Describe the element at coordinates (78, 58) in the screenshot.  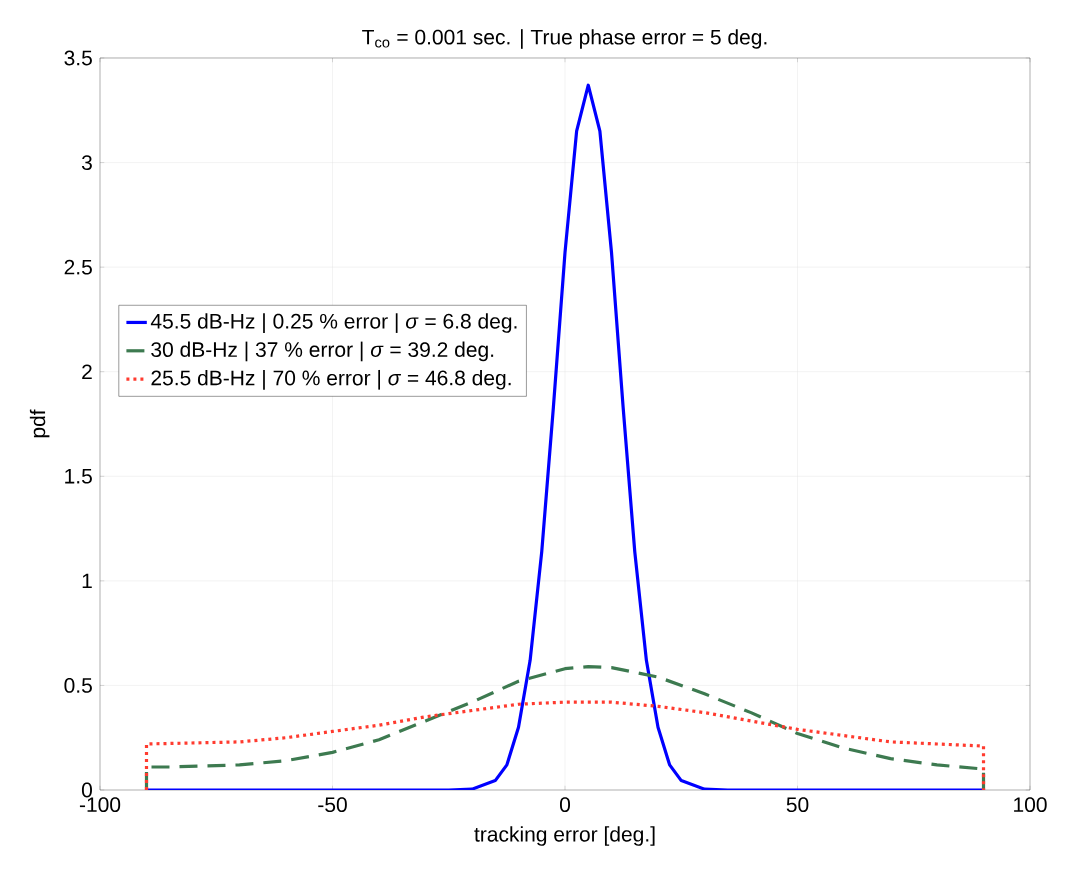
I see `y-tick-label: 3.5` at that location.